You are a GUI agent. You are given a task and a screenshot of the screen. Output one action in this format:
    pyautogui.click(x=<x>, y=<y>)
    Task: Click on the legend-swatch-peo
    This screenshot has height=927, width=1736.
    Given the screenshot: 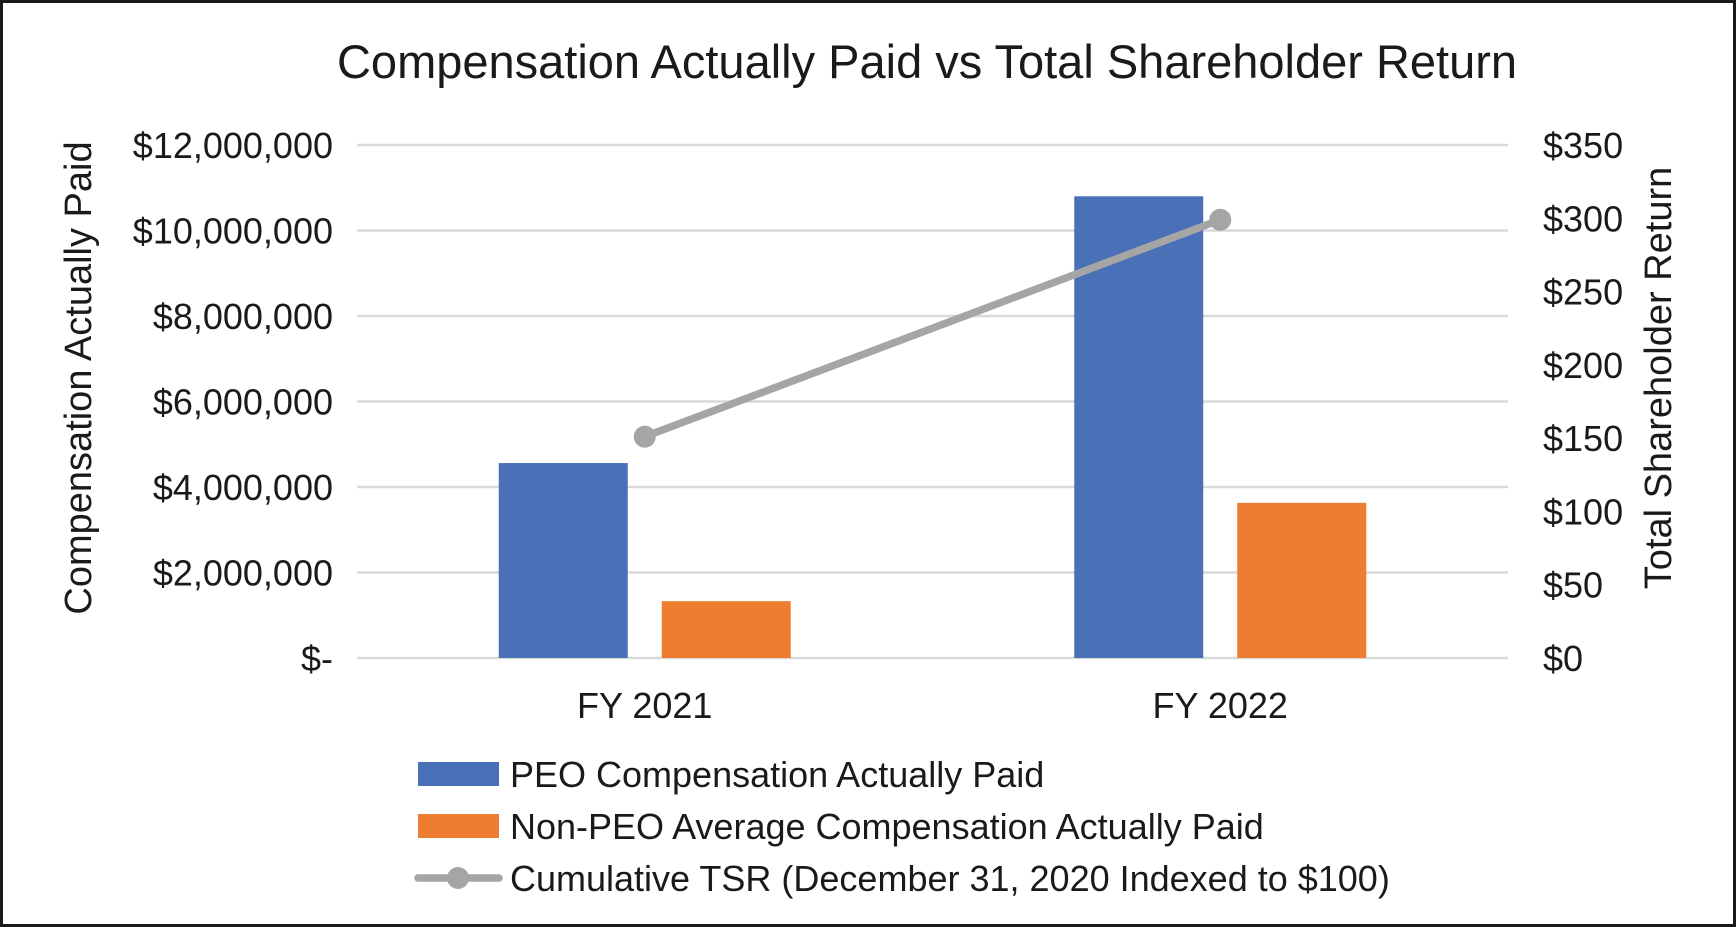 What is the action you would take?
    pyautogui.click(x=458, y=774)
    